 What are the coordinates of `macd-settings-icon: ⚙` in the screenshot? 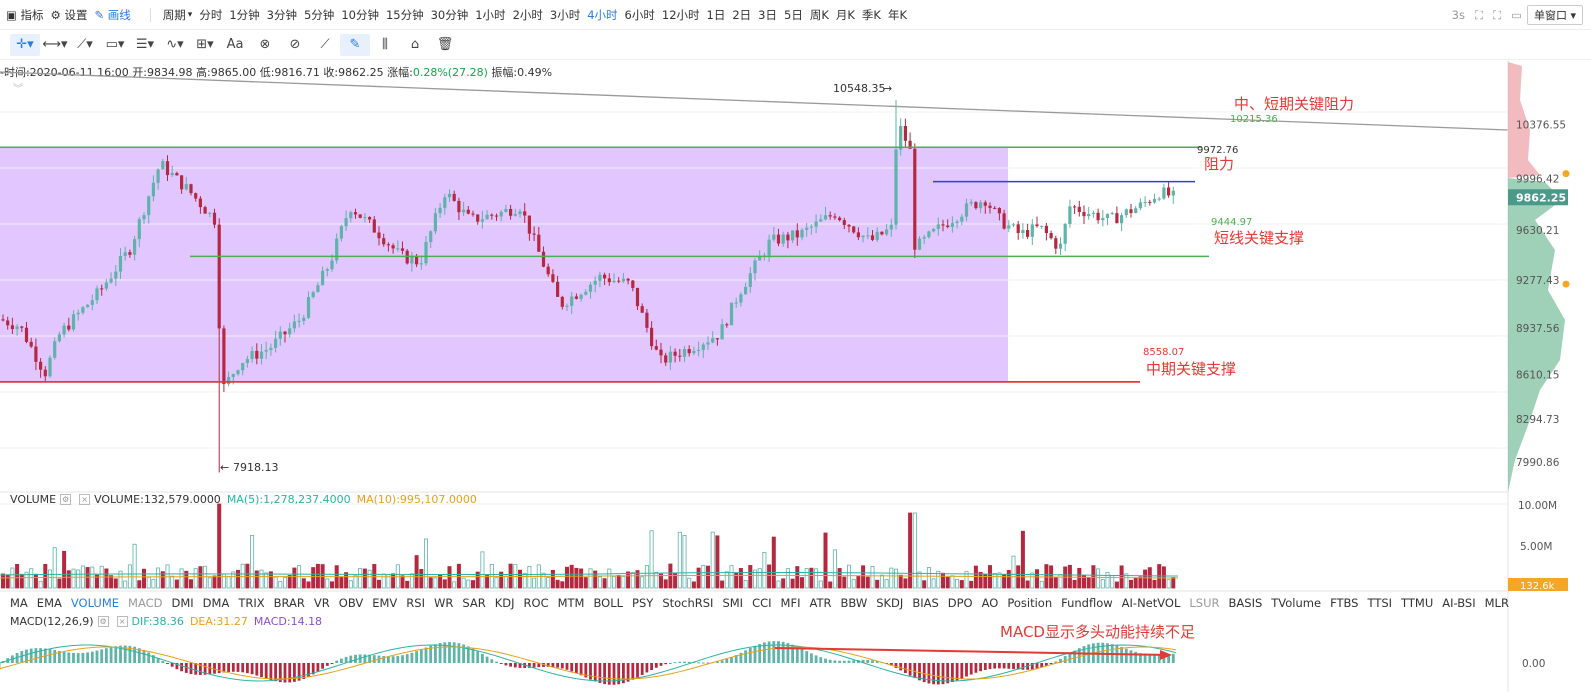 It's located at (103, 621).